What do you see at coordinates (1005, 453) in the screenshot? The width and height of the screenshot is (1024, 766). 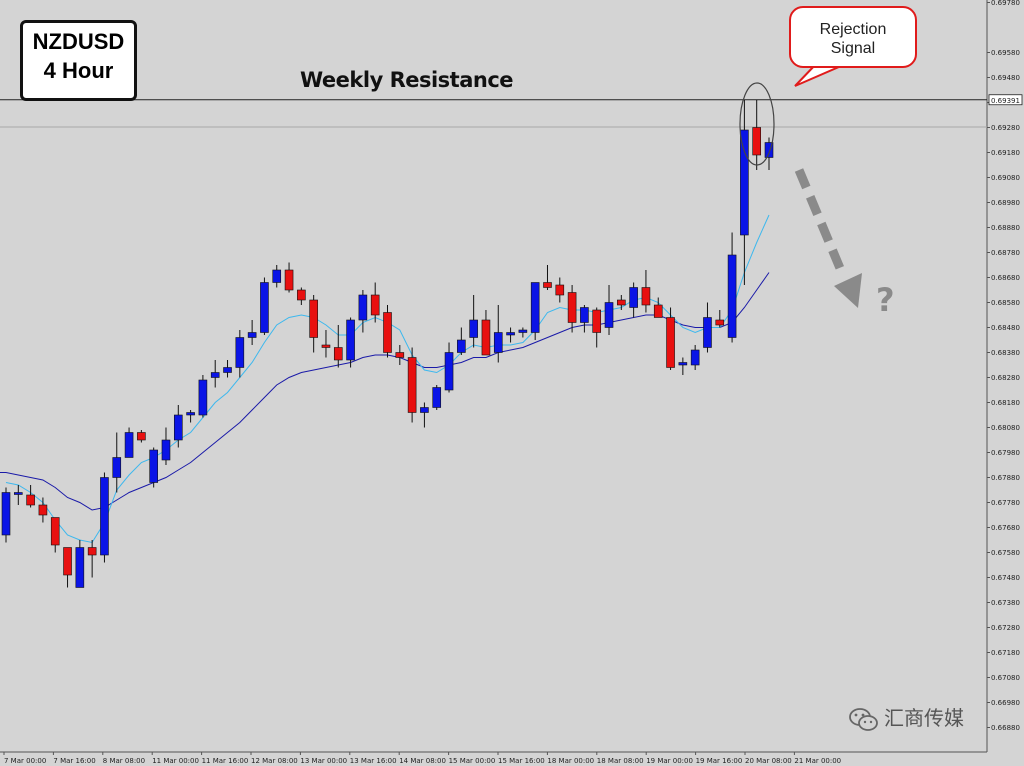 I see `y-tick-label: 0.67980` at bounding box center [1005, 453].